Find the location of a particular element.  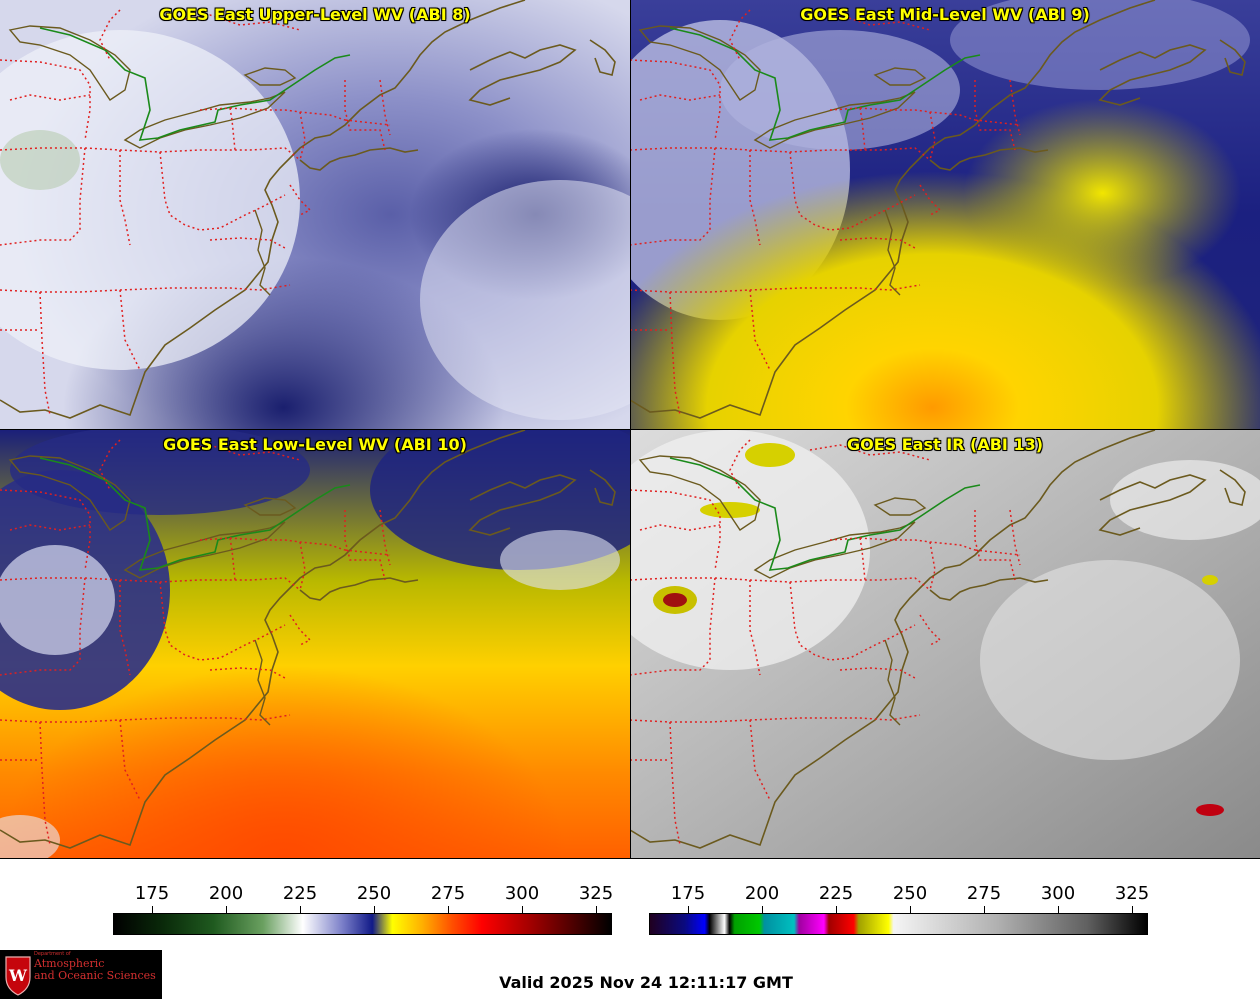

ir-color-scale: 175 200 225 250 275 300 325 is located at coordinates (899, 910).